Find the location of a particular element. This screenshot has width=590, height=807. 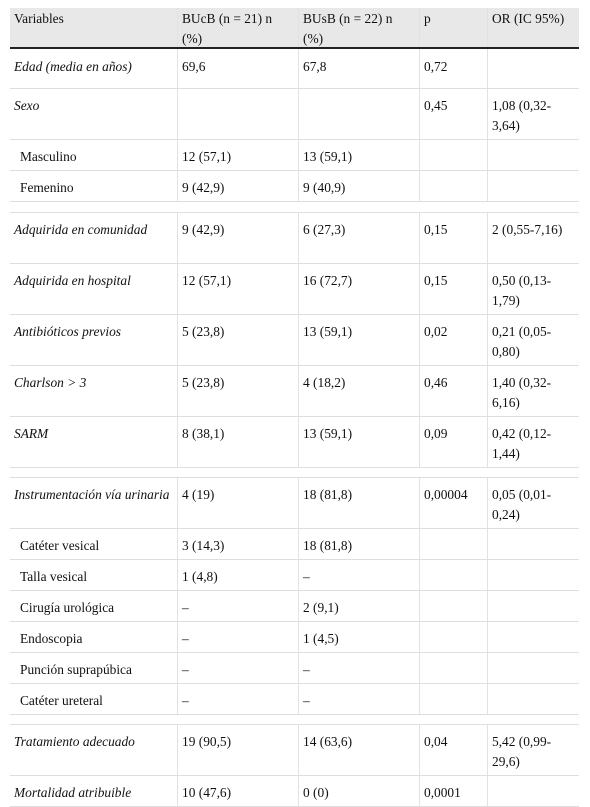

table-row: Sexo 0,45 1,08 (0,32-3,64) is located at coordinates (294, 114).